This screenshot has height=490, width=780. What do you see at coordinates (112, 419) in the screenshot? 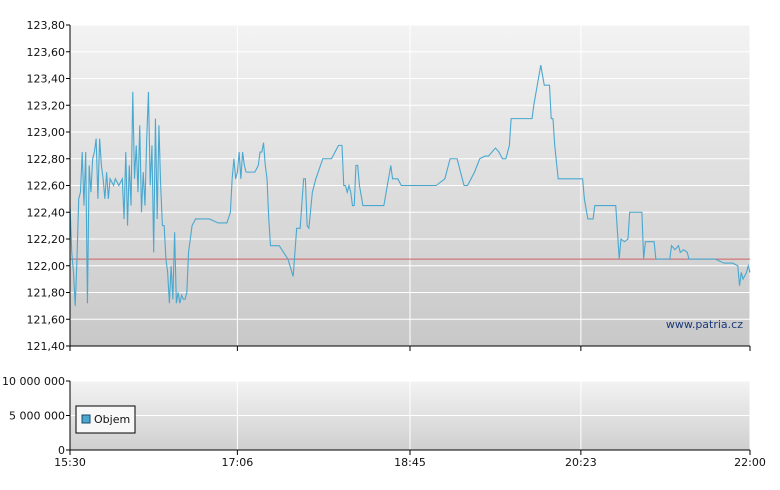
I see `legend-label-objem: Objem` at bounding box center [112, 419].